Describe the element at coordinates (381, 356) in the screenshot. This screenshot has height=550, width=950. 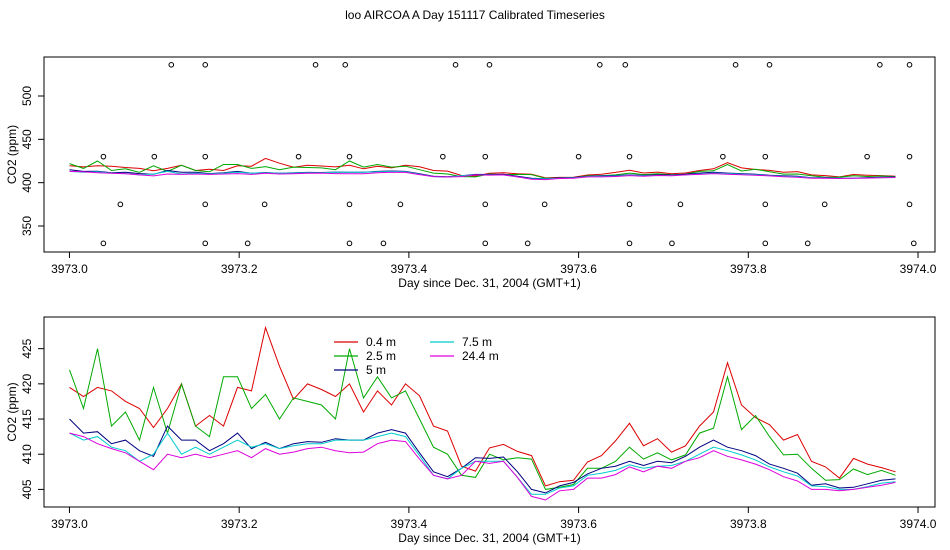
I see `legend-label: 2.5 m` at that location.